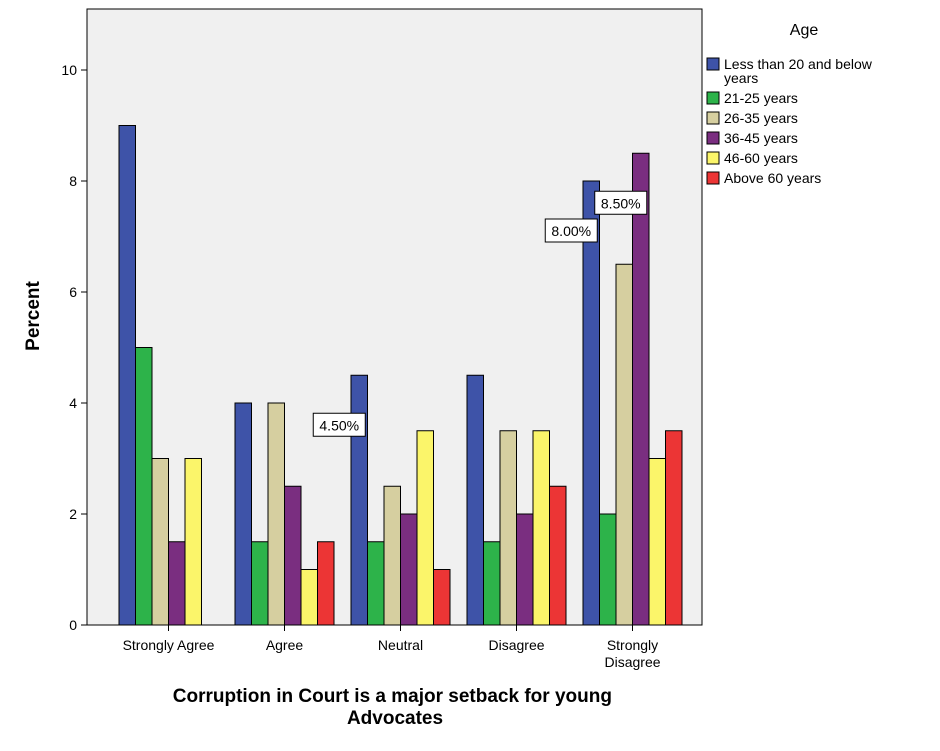 This screenshot has width=940, height=751. I want to click on x-category-label: Strongly Disagree, so click(632, 653).